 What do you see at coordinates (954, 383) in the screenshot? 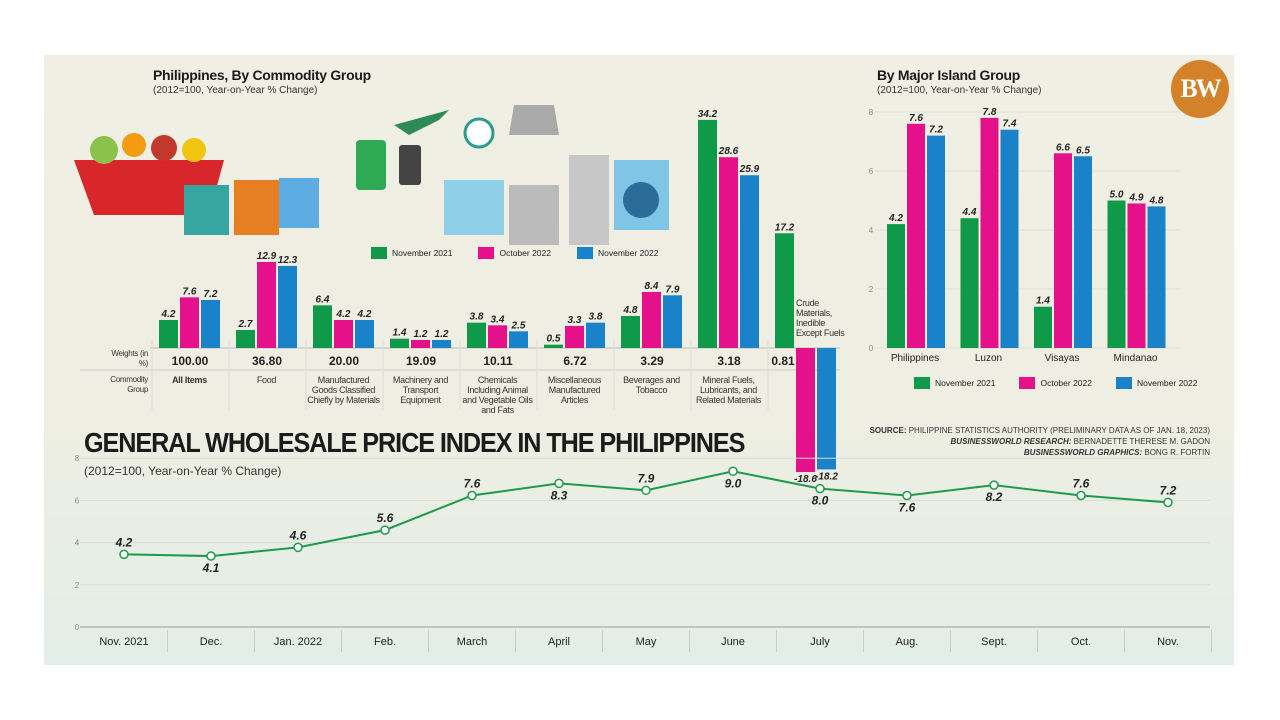
I see `legend-item: November 2021` at bounding box center [954, 383].